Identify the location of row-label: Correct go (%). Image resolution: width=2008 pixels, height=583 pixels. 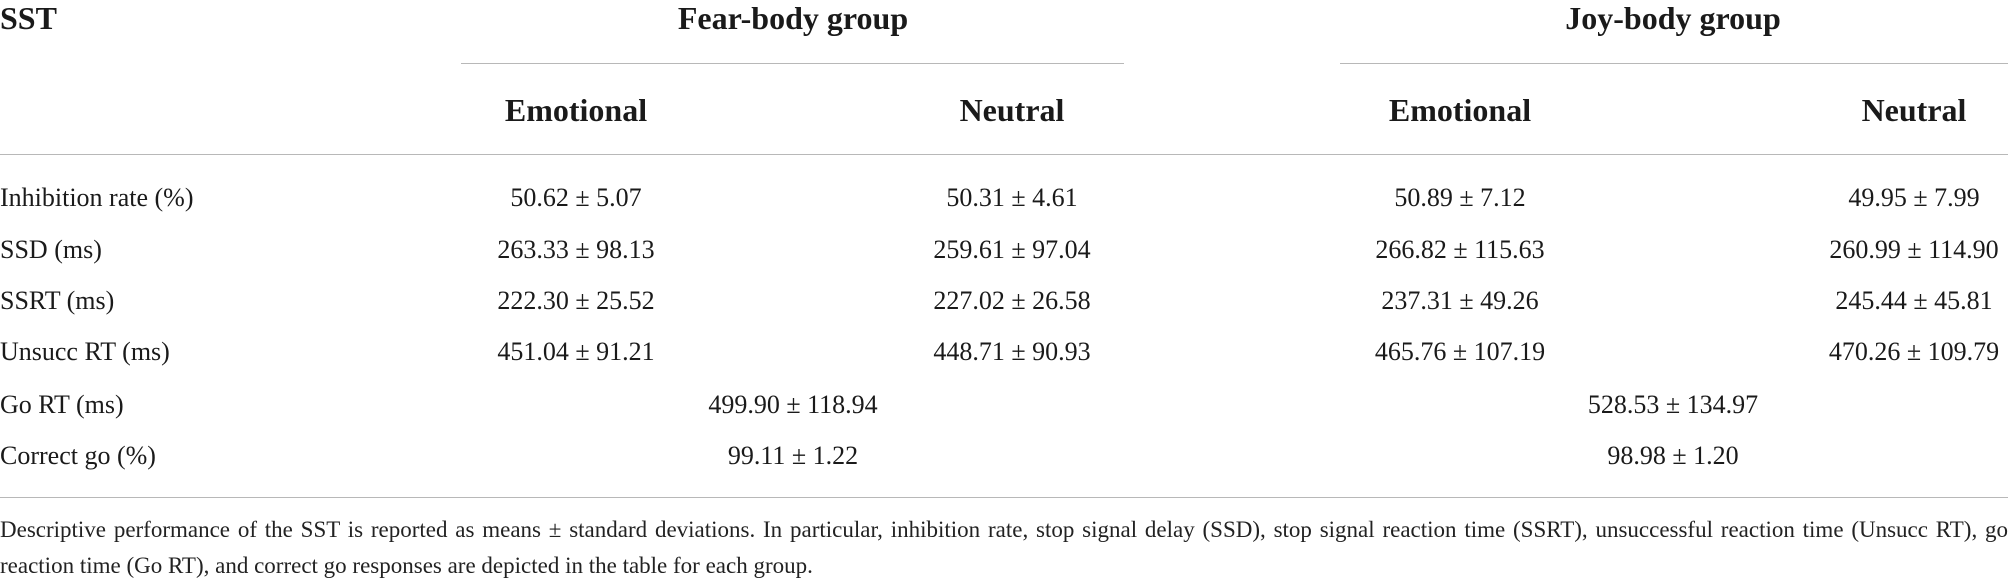
(78, 455).